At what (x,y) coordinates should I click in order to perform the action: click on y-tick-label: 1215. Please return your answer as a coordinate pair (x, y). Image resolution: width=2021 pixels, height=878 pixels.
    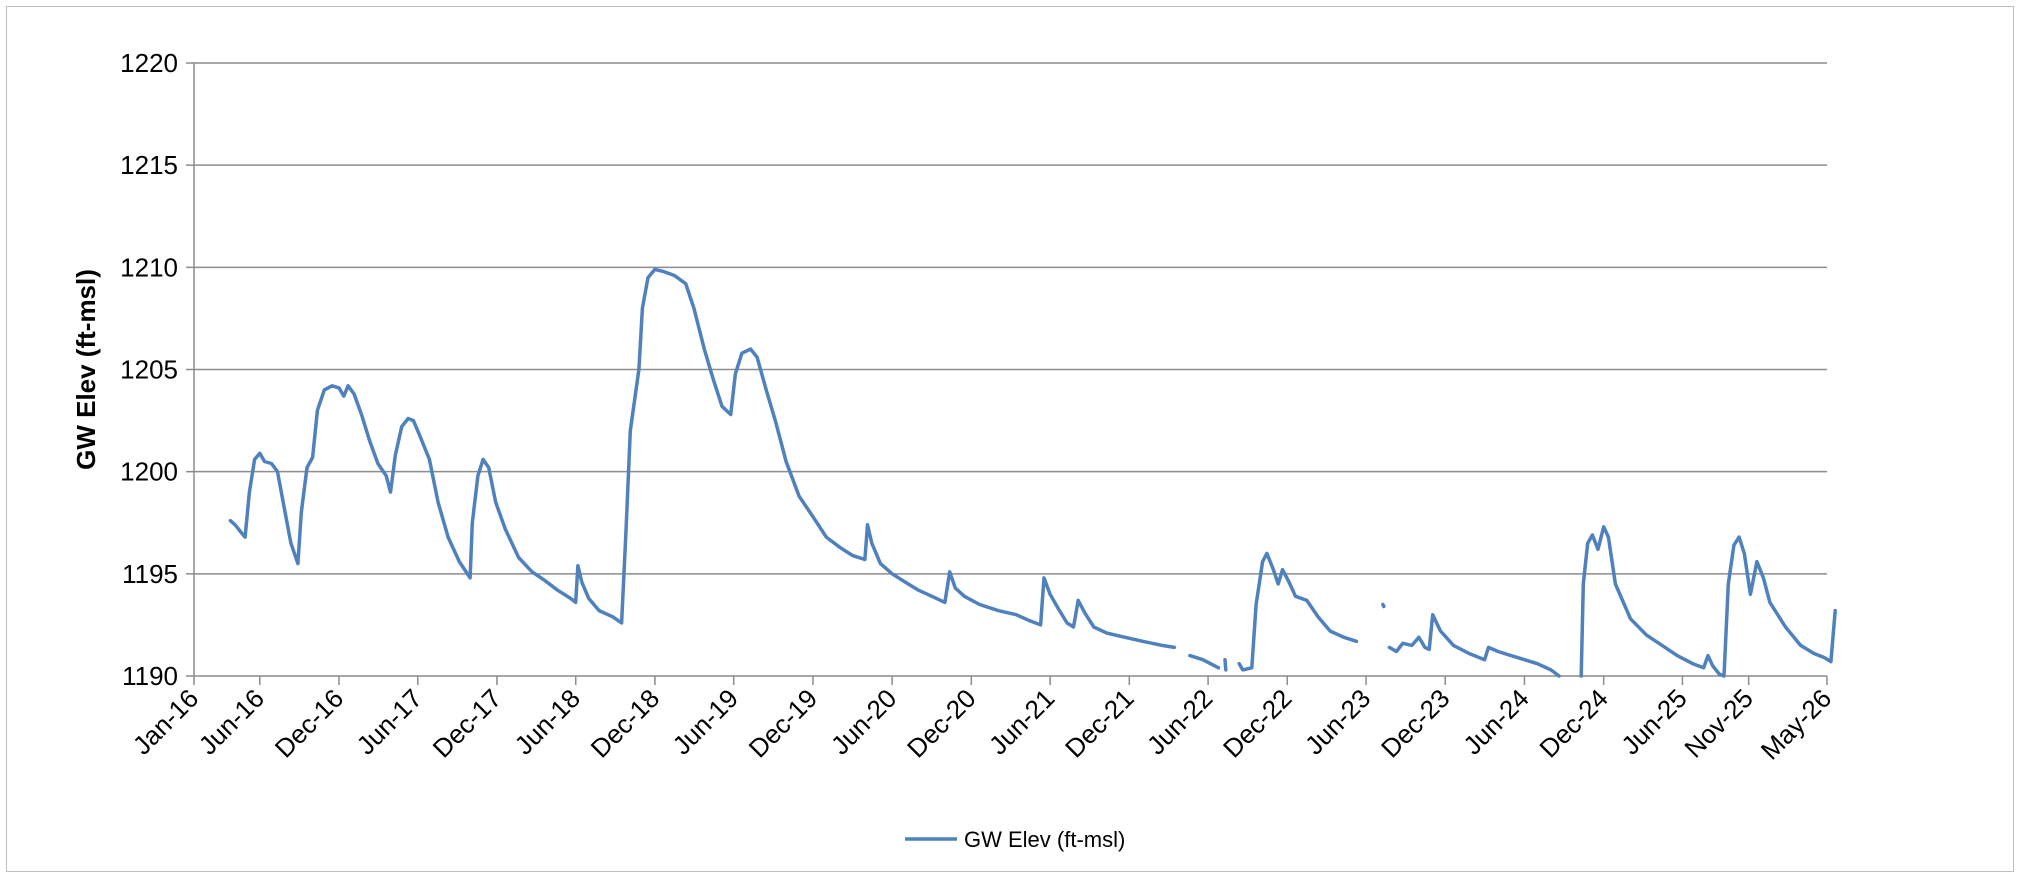
    Looking at the image, I should click on (149, 165).